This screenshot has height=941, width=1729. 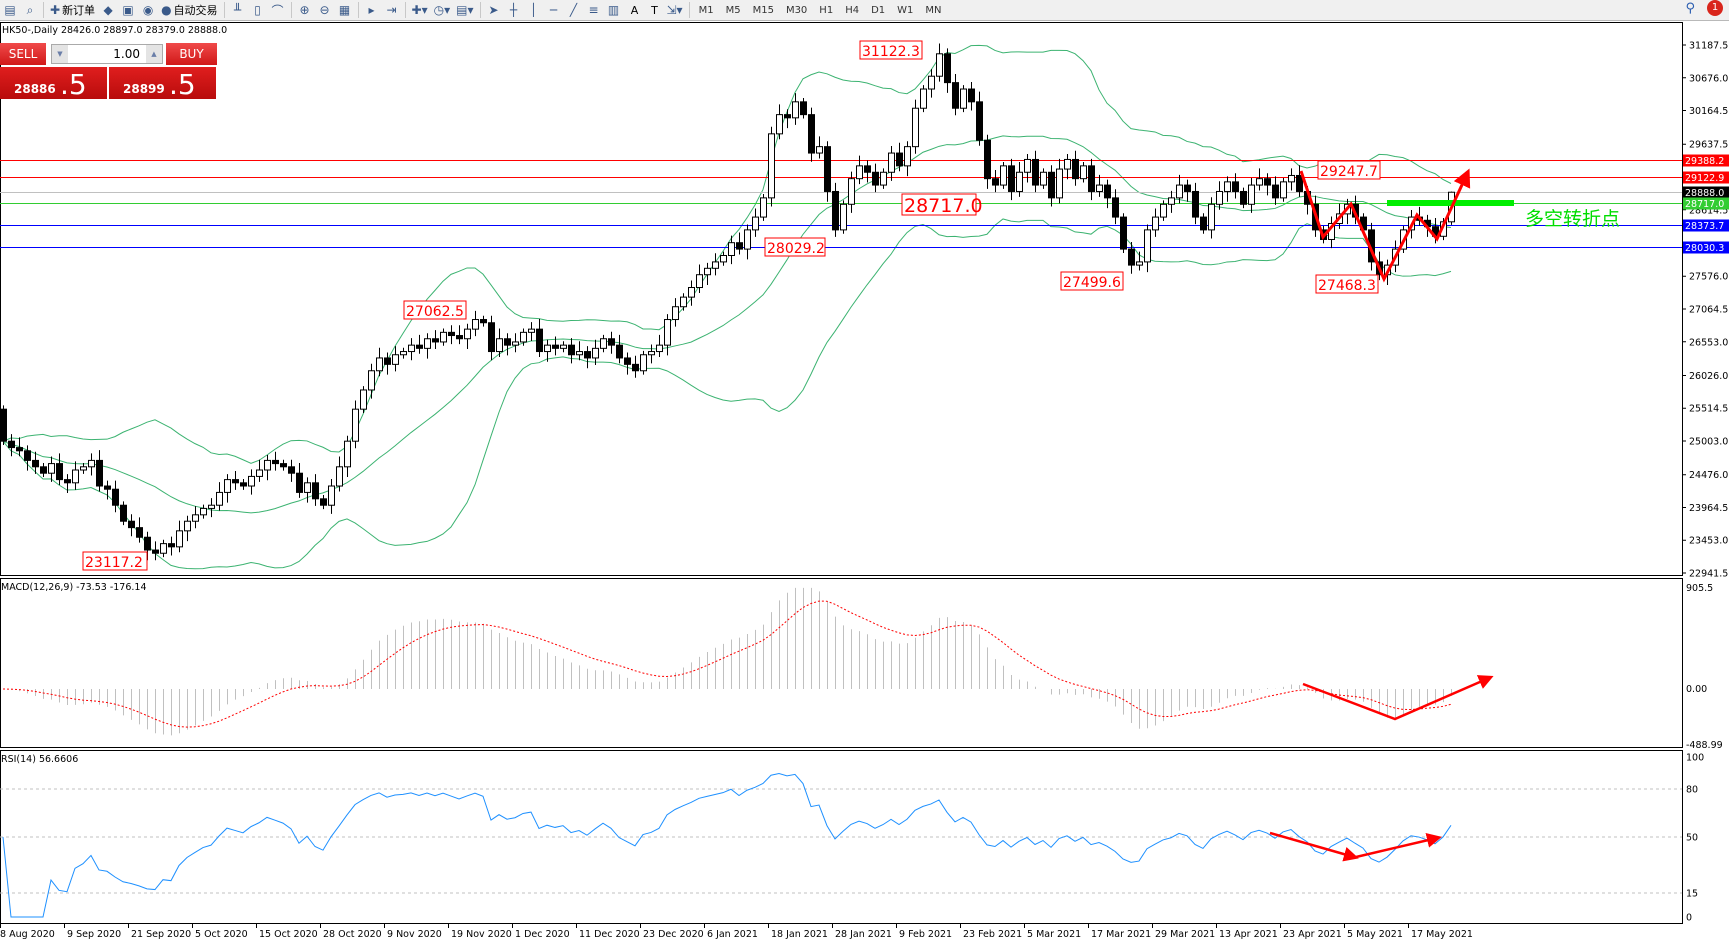 What do you see at coordinates (654, 10) in the screenshot?
I see `text-label-button: T` at bounding box center [654, 10].